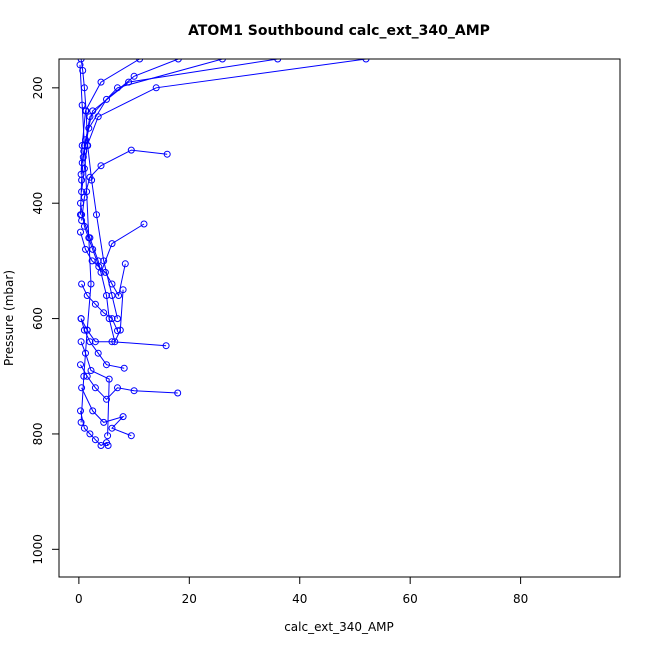 Image resolution: width=650 pixels, height=650 pixels. What do you see at coordinates (45, 320) in the screenshot?
I see `y-axis: 200 400 600 800 1000` at bounding box center [45, 320].